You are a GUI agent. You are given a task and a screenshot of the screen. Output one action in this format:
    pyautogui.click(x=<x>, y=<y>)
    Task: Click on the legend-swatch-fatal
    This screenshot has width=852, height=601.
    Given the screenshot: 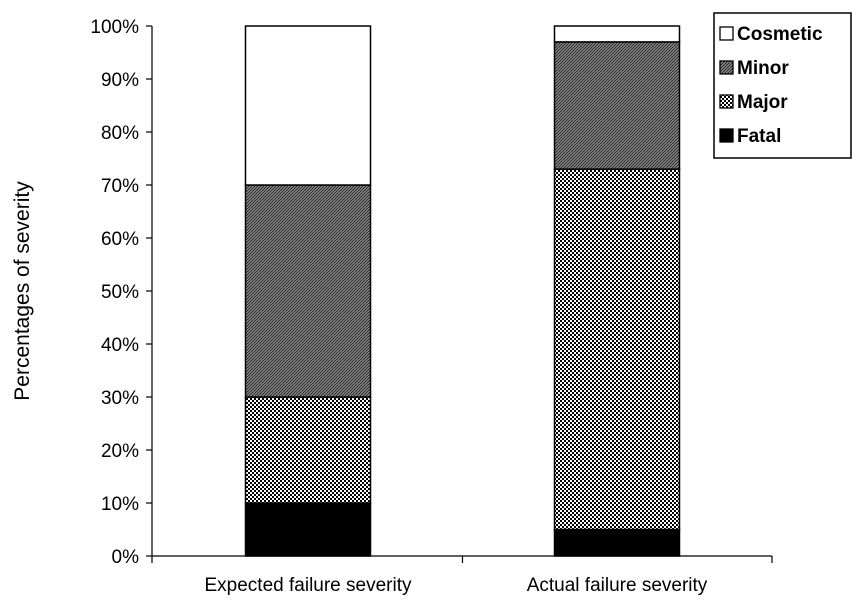 What is the action you would take?
    pyautogui.click(x=726, y=135)
    